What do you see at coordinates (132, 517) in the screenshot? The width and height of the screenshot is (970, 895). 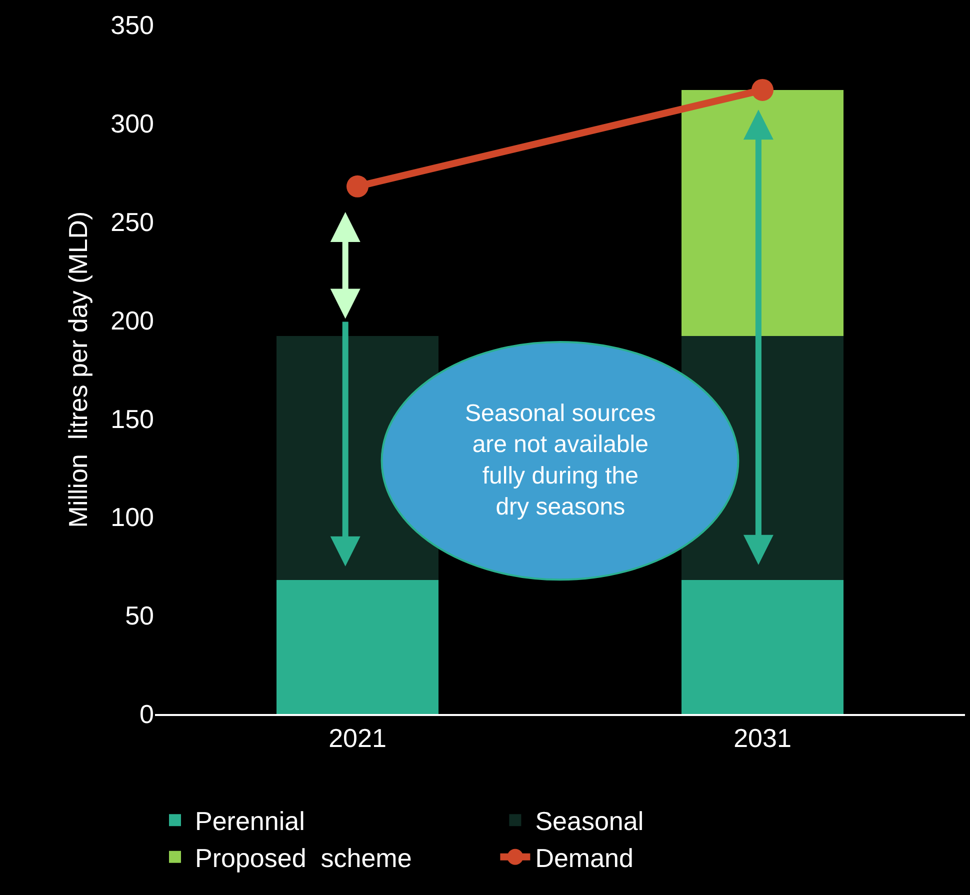 I see `y-tick-label: 100` at bounding box center [132, 517].